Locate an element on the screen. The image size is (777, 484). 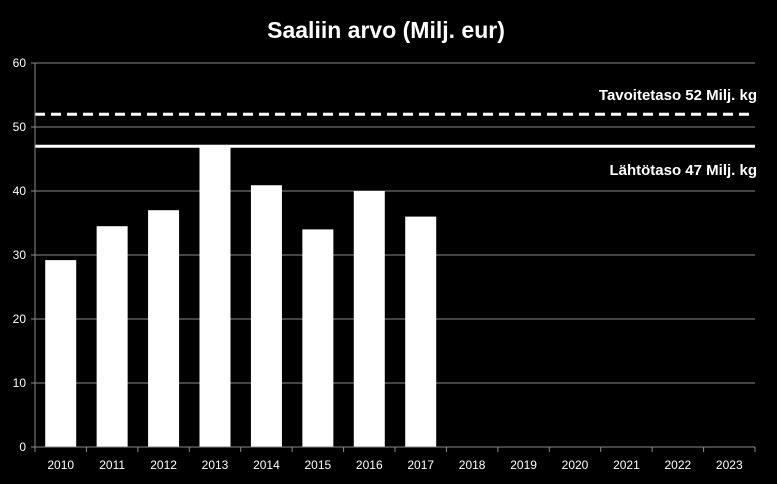
y-tick-label: 20 is located at coordinates (20, 319).